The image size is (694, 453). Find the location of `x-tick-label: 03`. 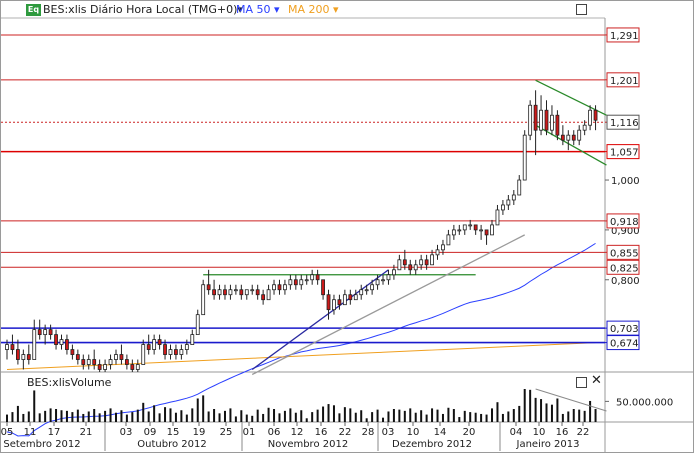

x-tick-label: 03 is located at coordinates (126, 432).